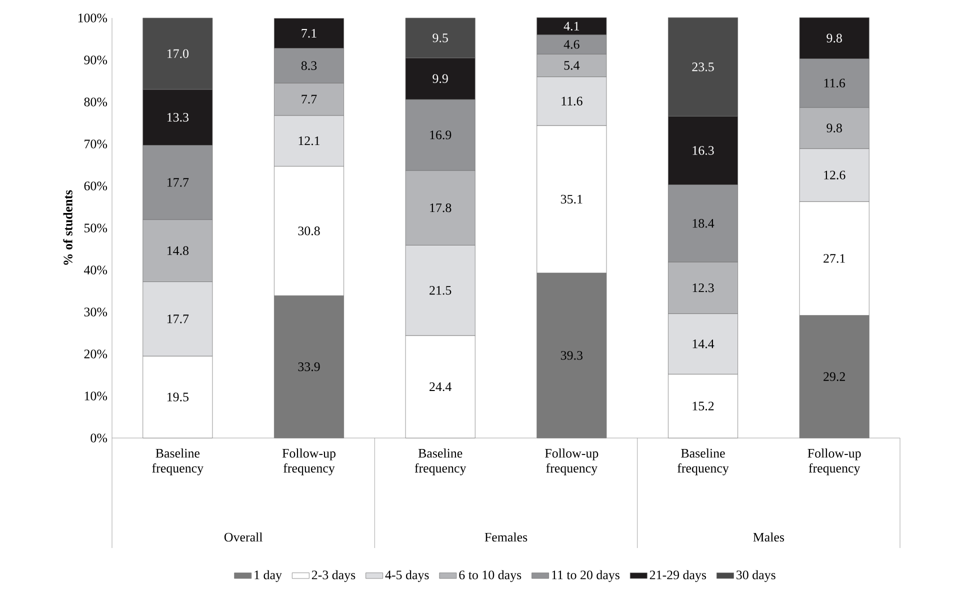 Image resolution: width=957 pixels, height=608 pixels. Describe the element at coordinates (440, 38) in the screenshot. I see `data-label: 9.5` at that location.